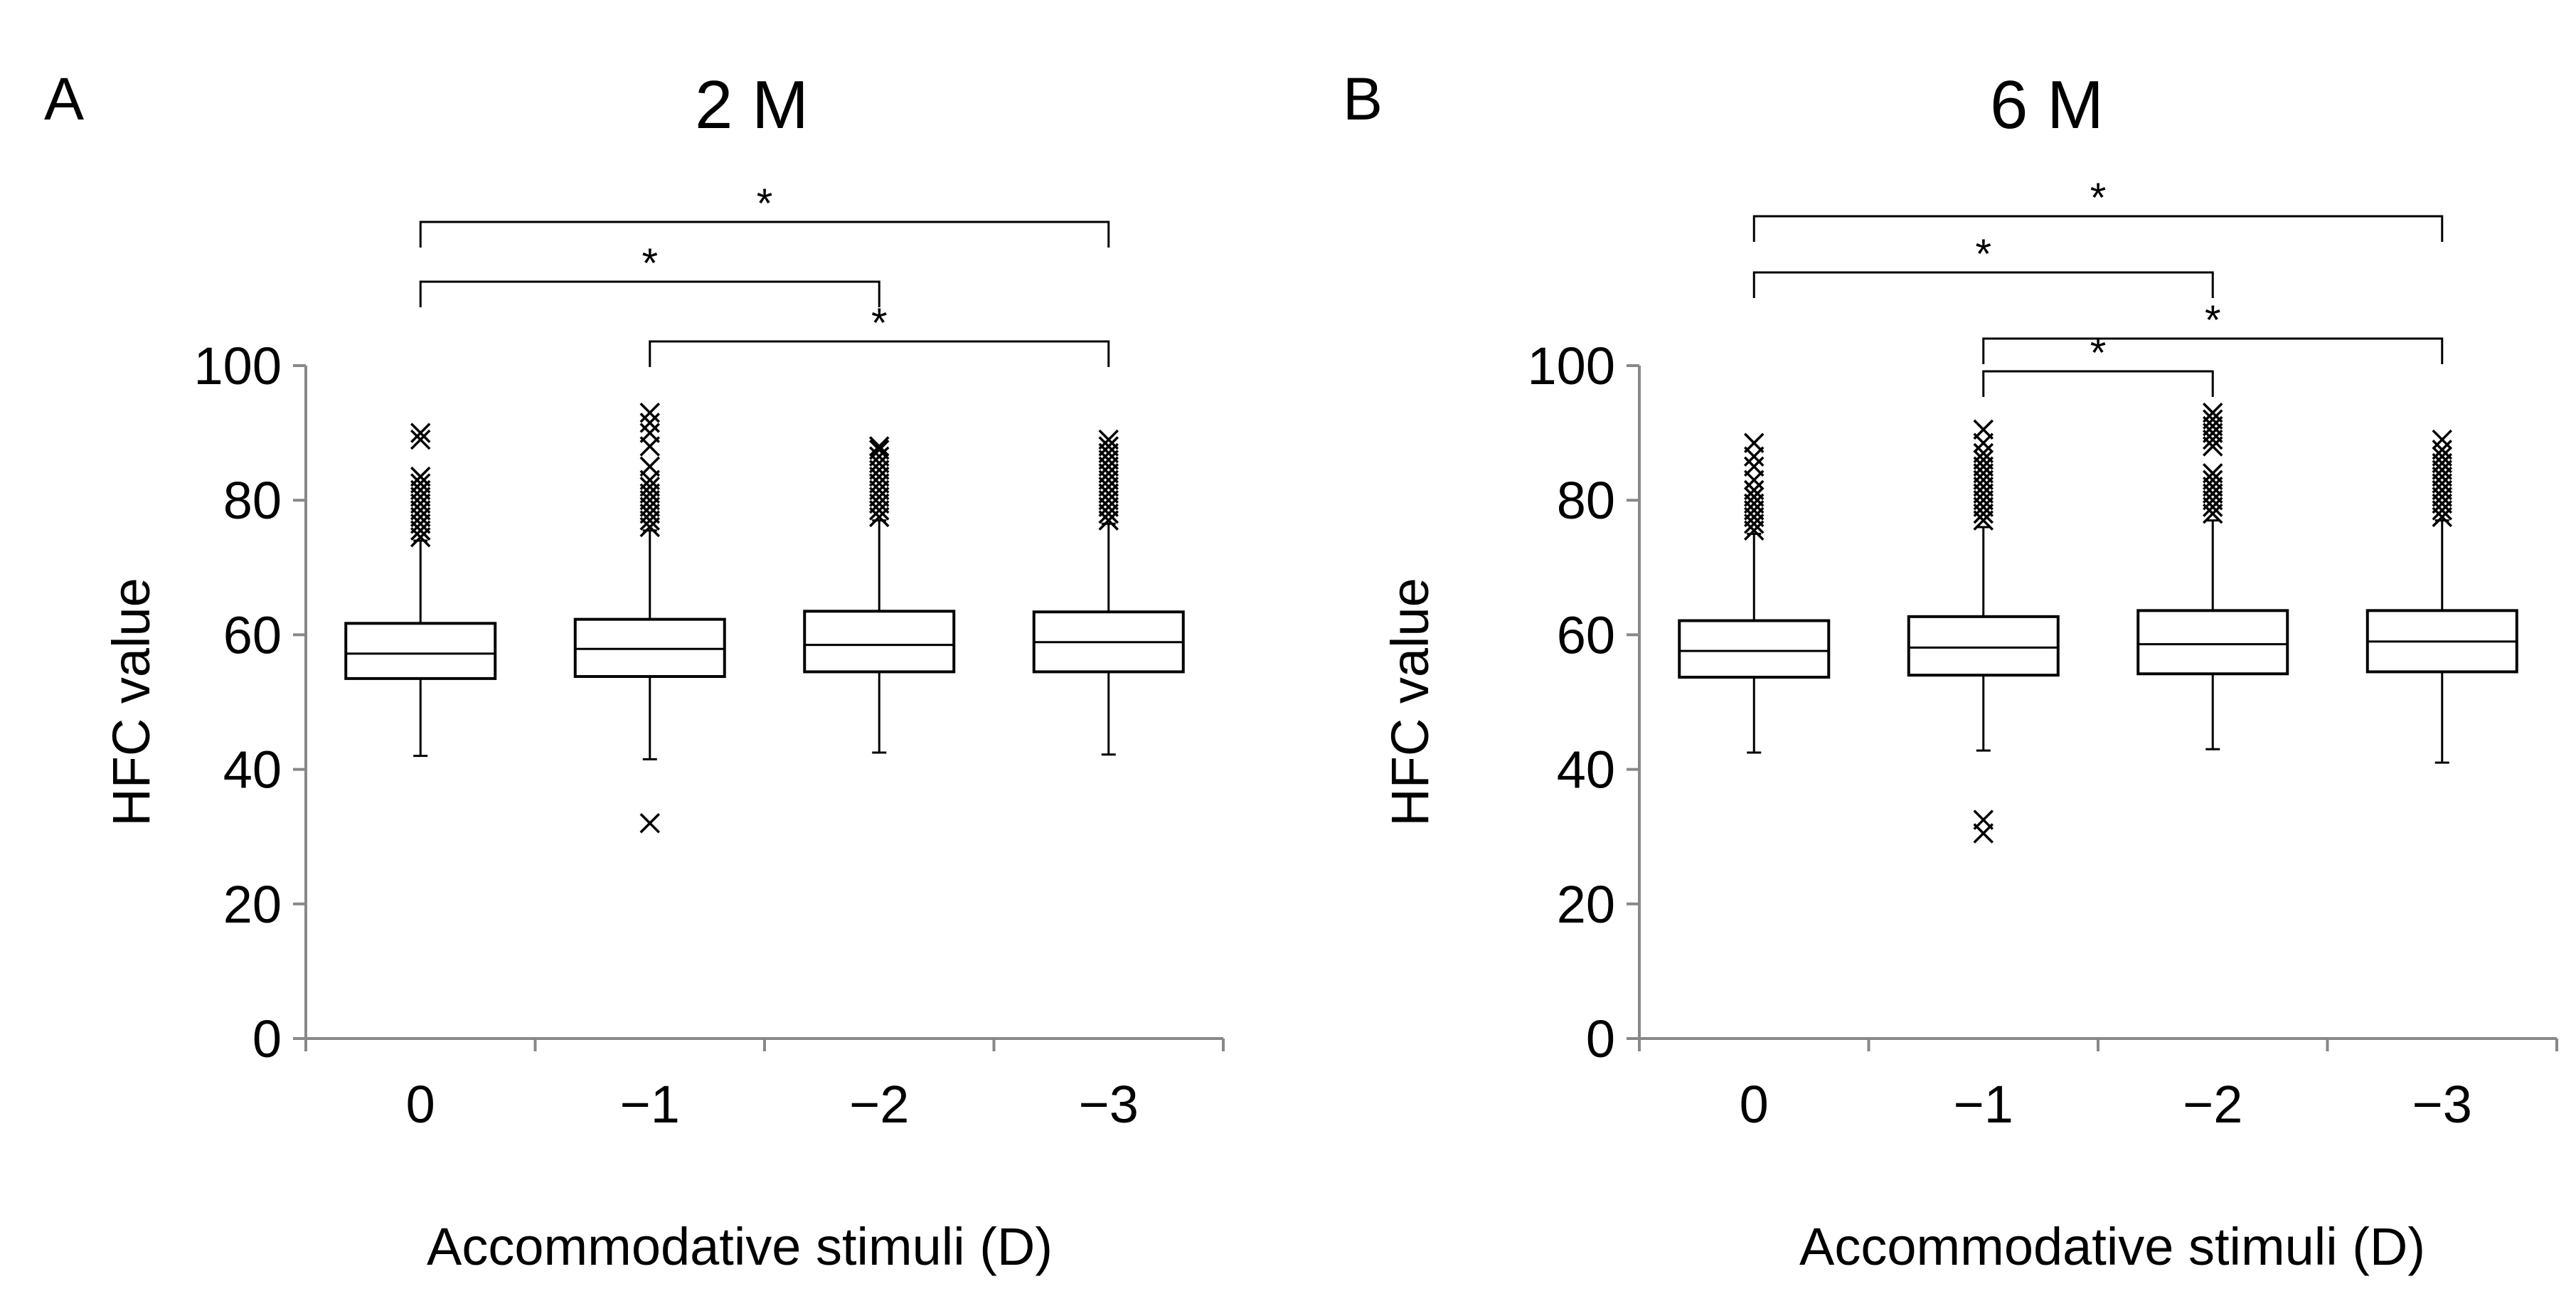 The width and height of the screenshot is (2576, 1306). I want to click on chart-title: 2 M, so click(752, 105).